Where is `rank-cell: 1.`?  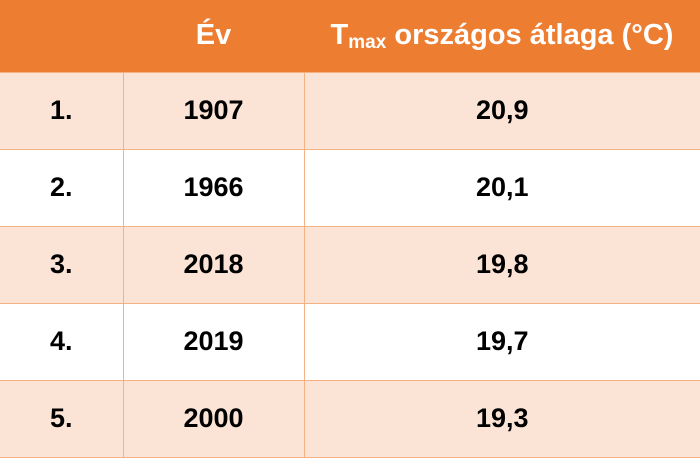 rank-cell: 1. is located at coordinates (61, 110).